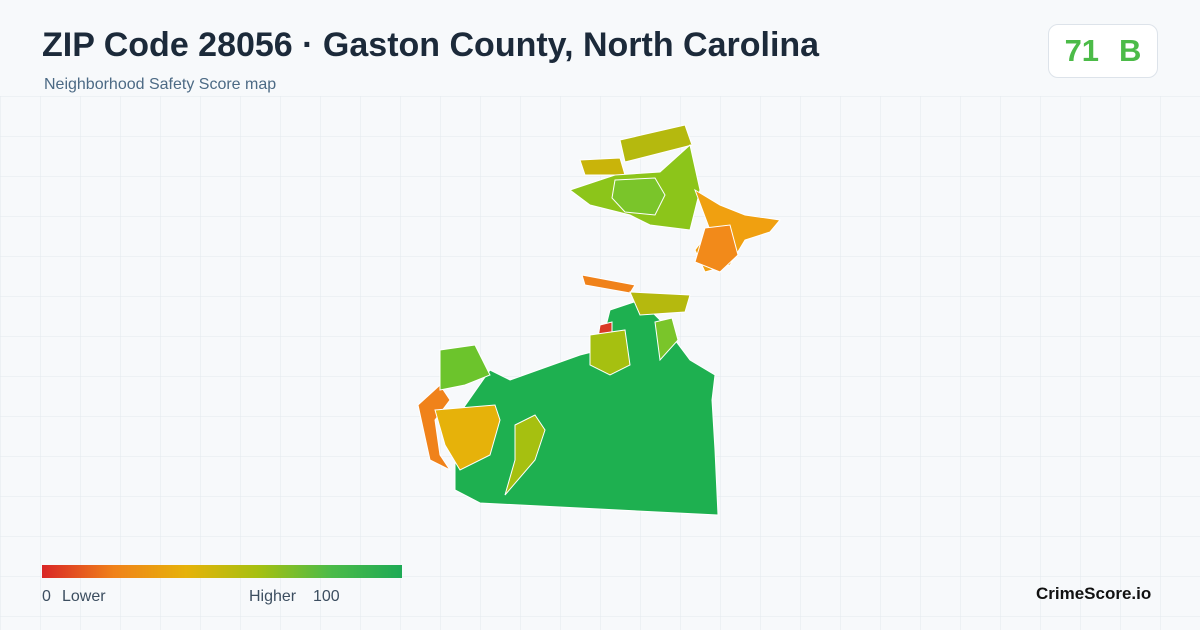 This screenshot has height=630, width=1200. Describe the element at coordinates (1082, 50) in the screenshot. I see `score-value: 71` at that location.